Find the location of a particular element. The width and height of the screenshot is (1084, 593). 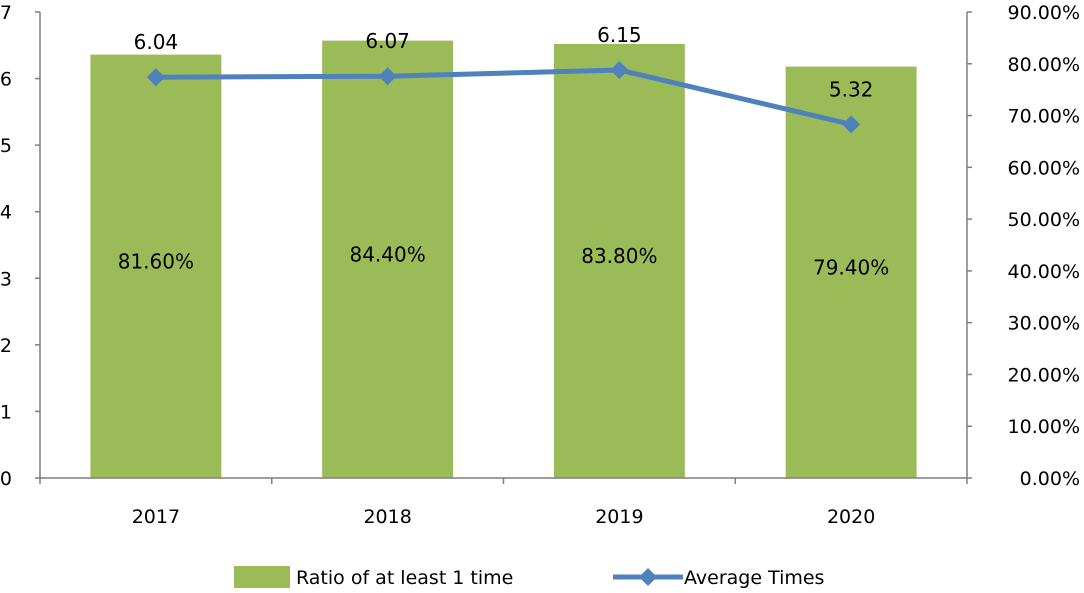

line-data-label: 6.04 is located at coordinates (156, 42).